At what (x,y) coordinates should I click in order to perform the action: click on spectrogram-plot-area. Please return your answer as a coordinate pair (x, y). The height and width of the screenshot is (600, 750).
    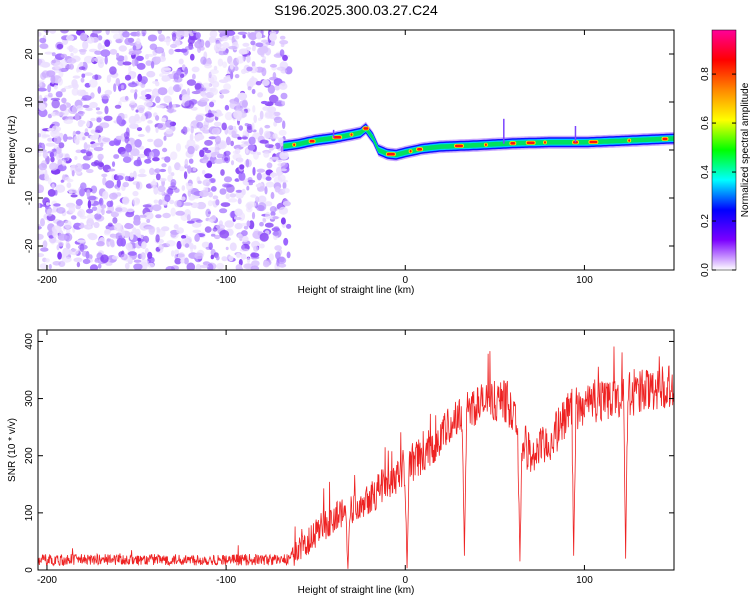
    Looking at the image, I should click on (165, 150).